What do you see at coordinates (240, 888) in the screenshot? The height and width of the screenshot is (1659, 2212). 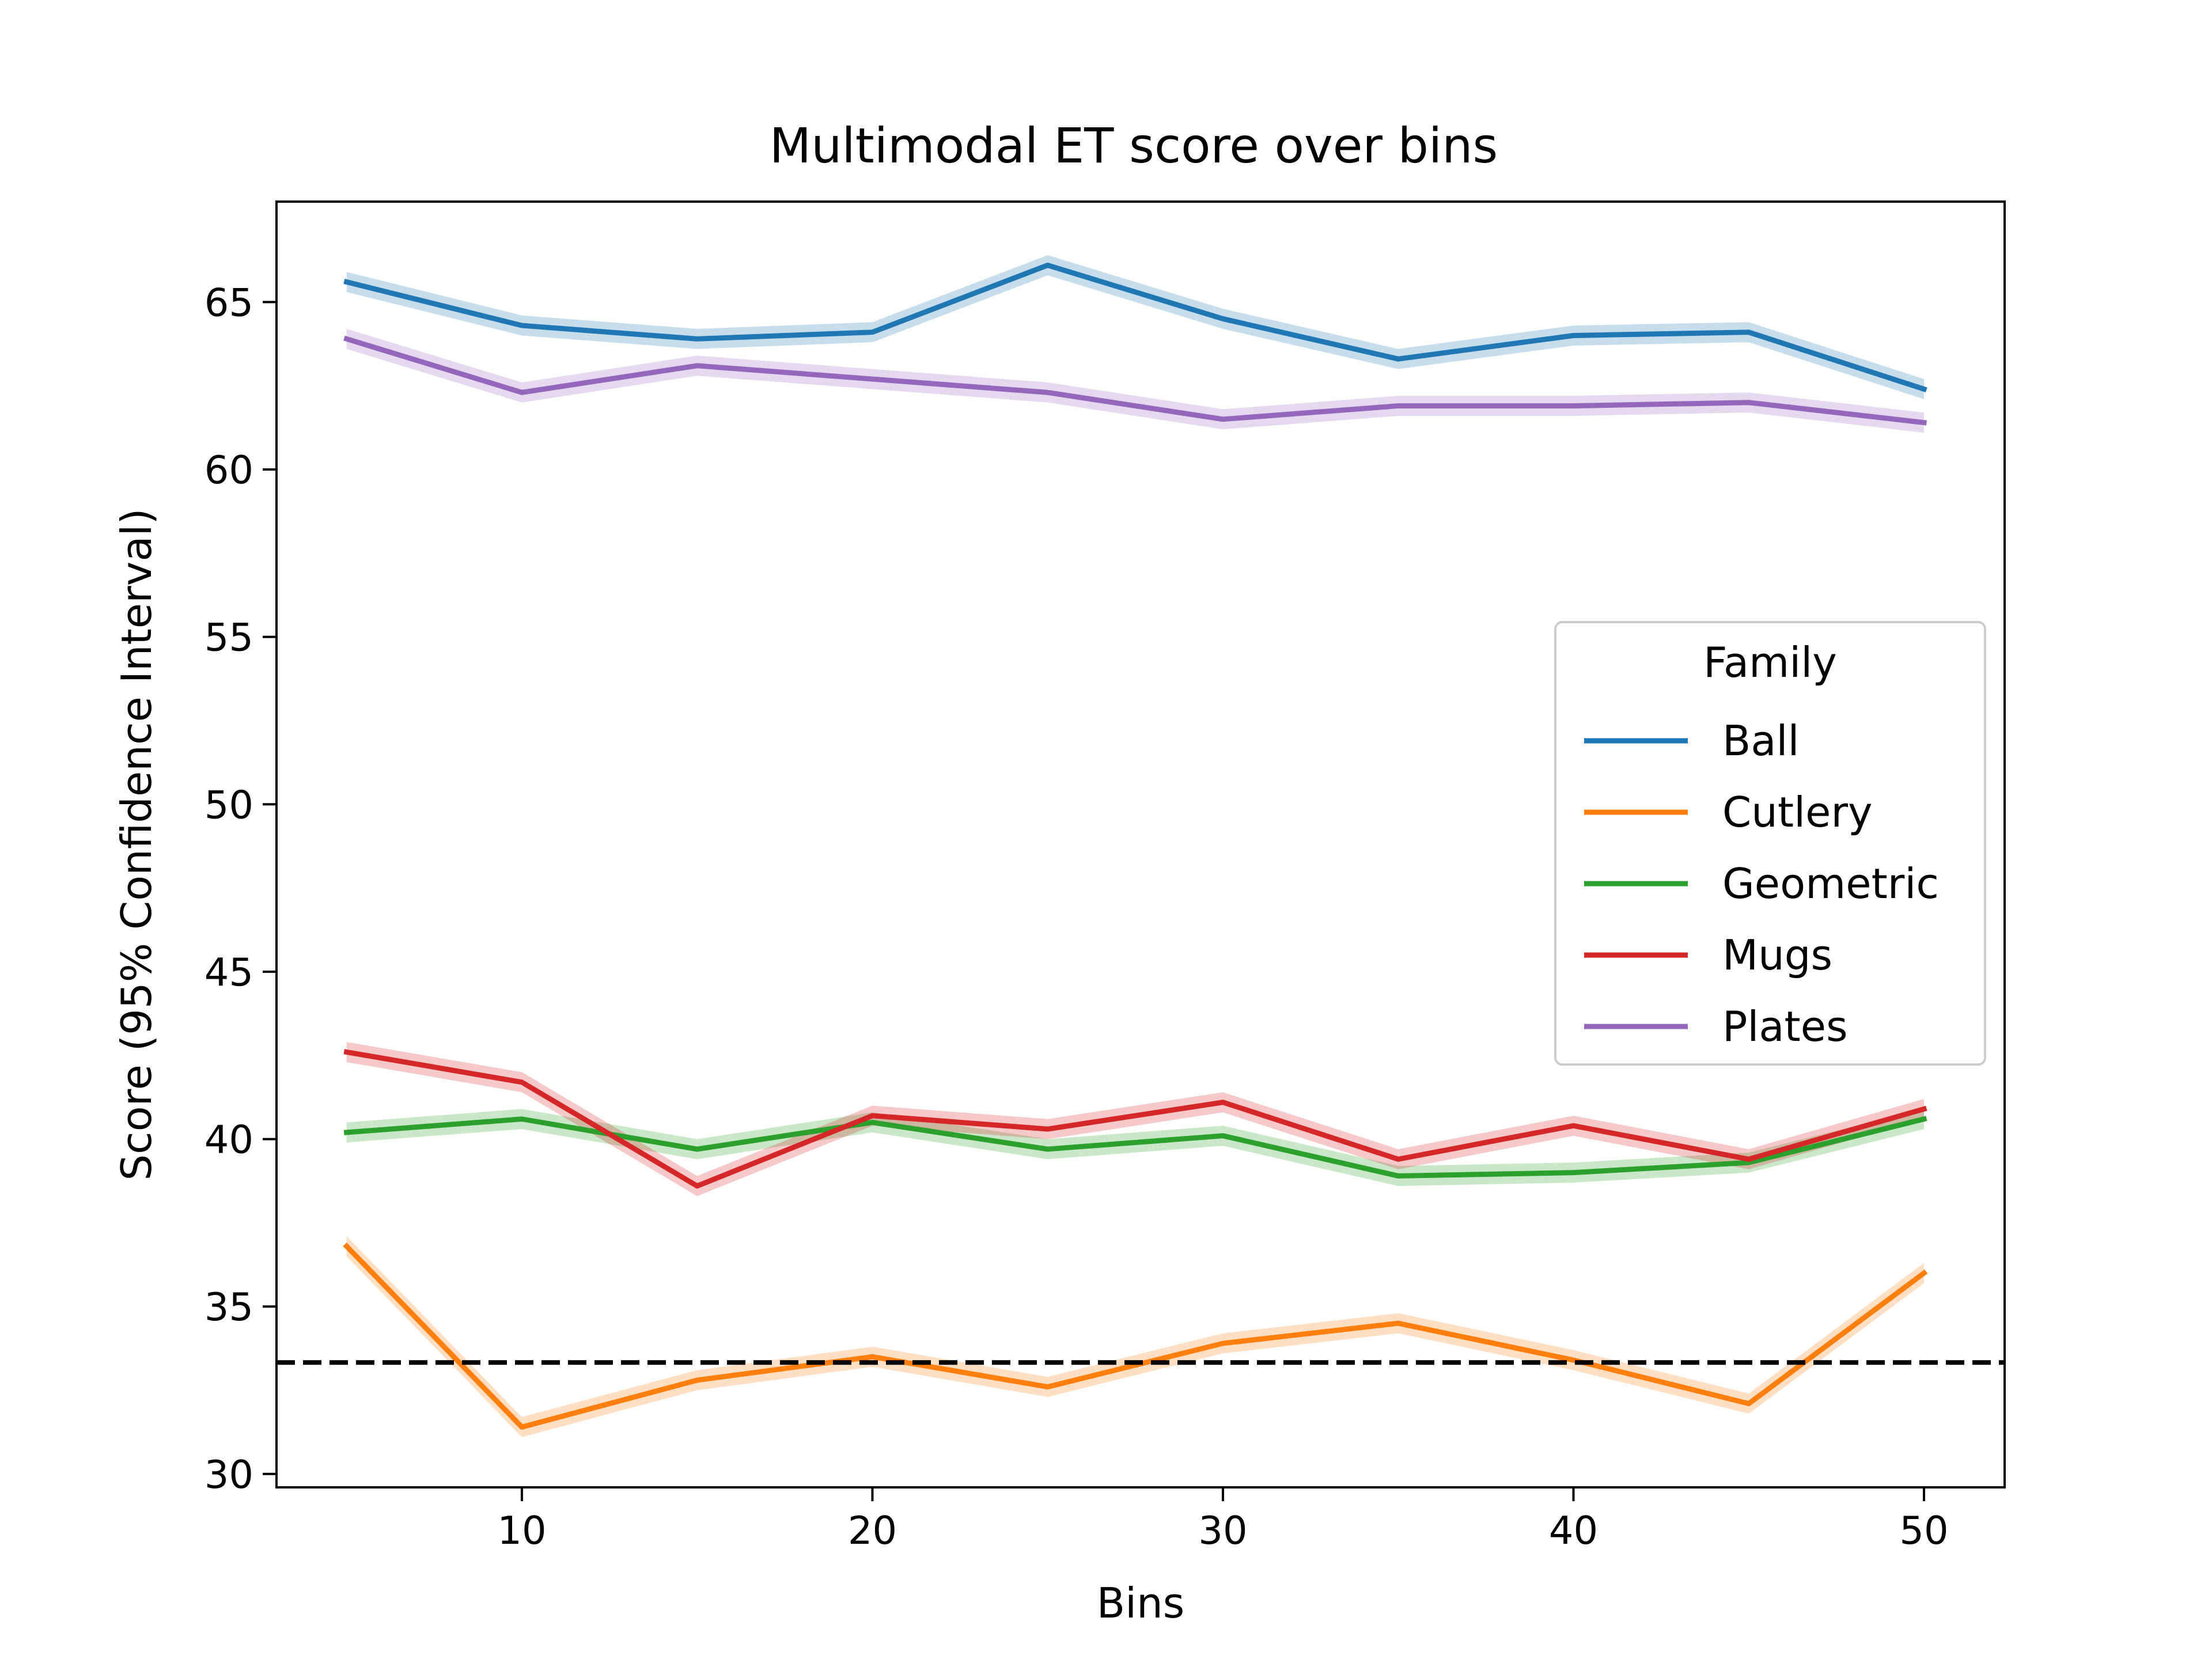 I see `y-axis-ticks: 30 35 40 45 50 55 60 65` at bounding box center [240, 888].